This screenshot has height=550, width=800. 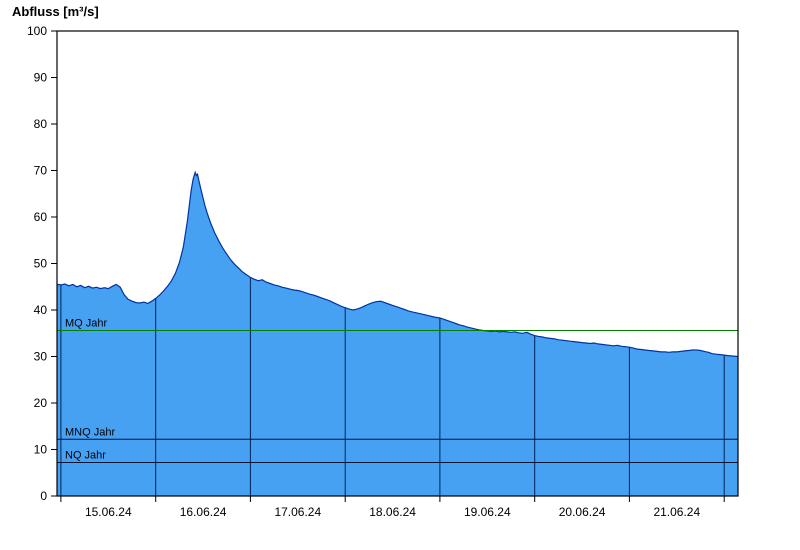 What do you see at coordinates (41, 357) in the screenshot?
I see `y-tick-label: 30` at bounding box center [41, 357].